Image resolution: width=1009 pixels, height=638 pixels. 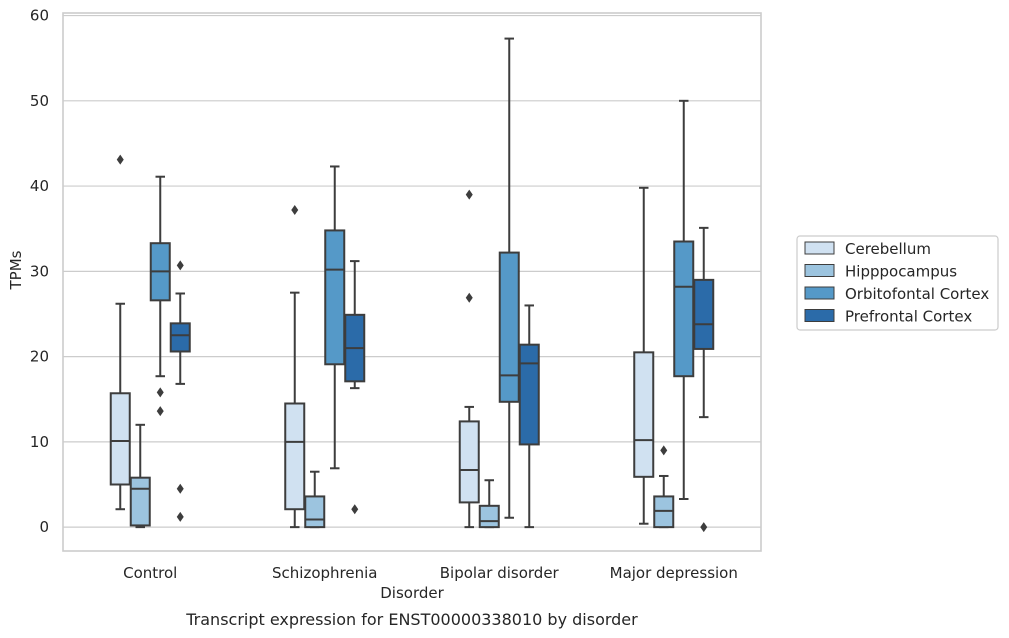 I want to click on y-tick-label: 20, so click(x=39, y=357).